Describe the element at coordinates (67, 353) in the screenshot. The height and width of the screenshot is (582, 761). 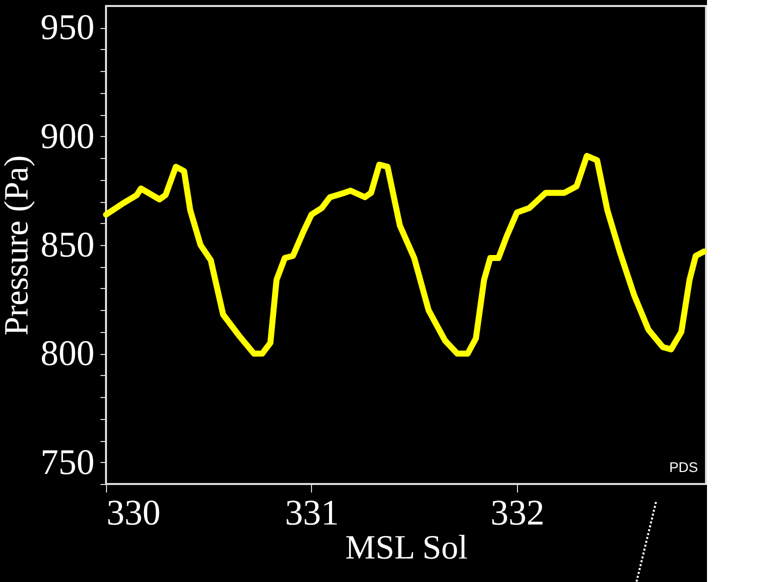
I see `y-tick-label: 800` at that location.